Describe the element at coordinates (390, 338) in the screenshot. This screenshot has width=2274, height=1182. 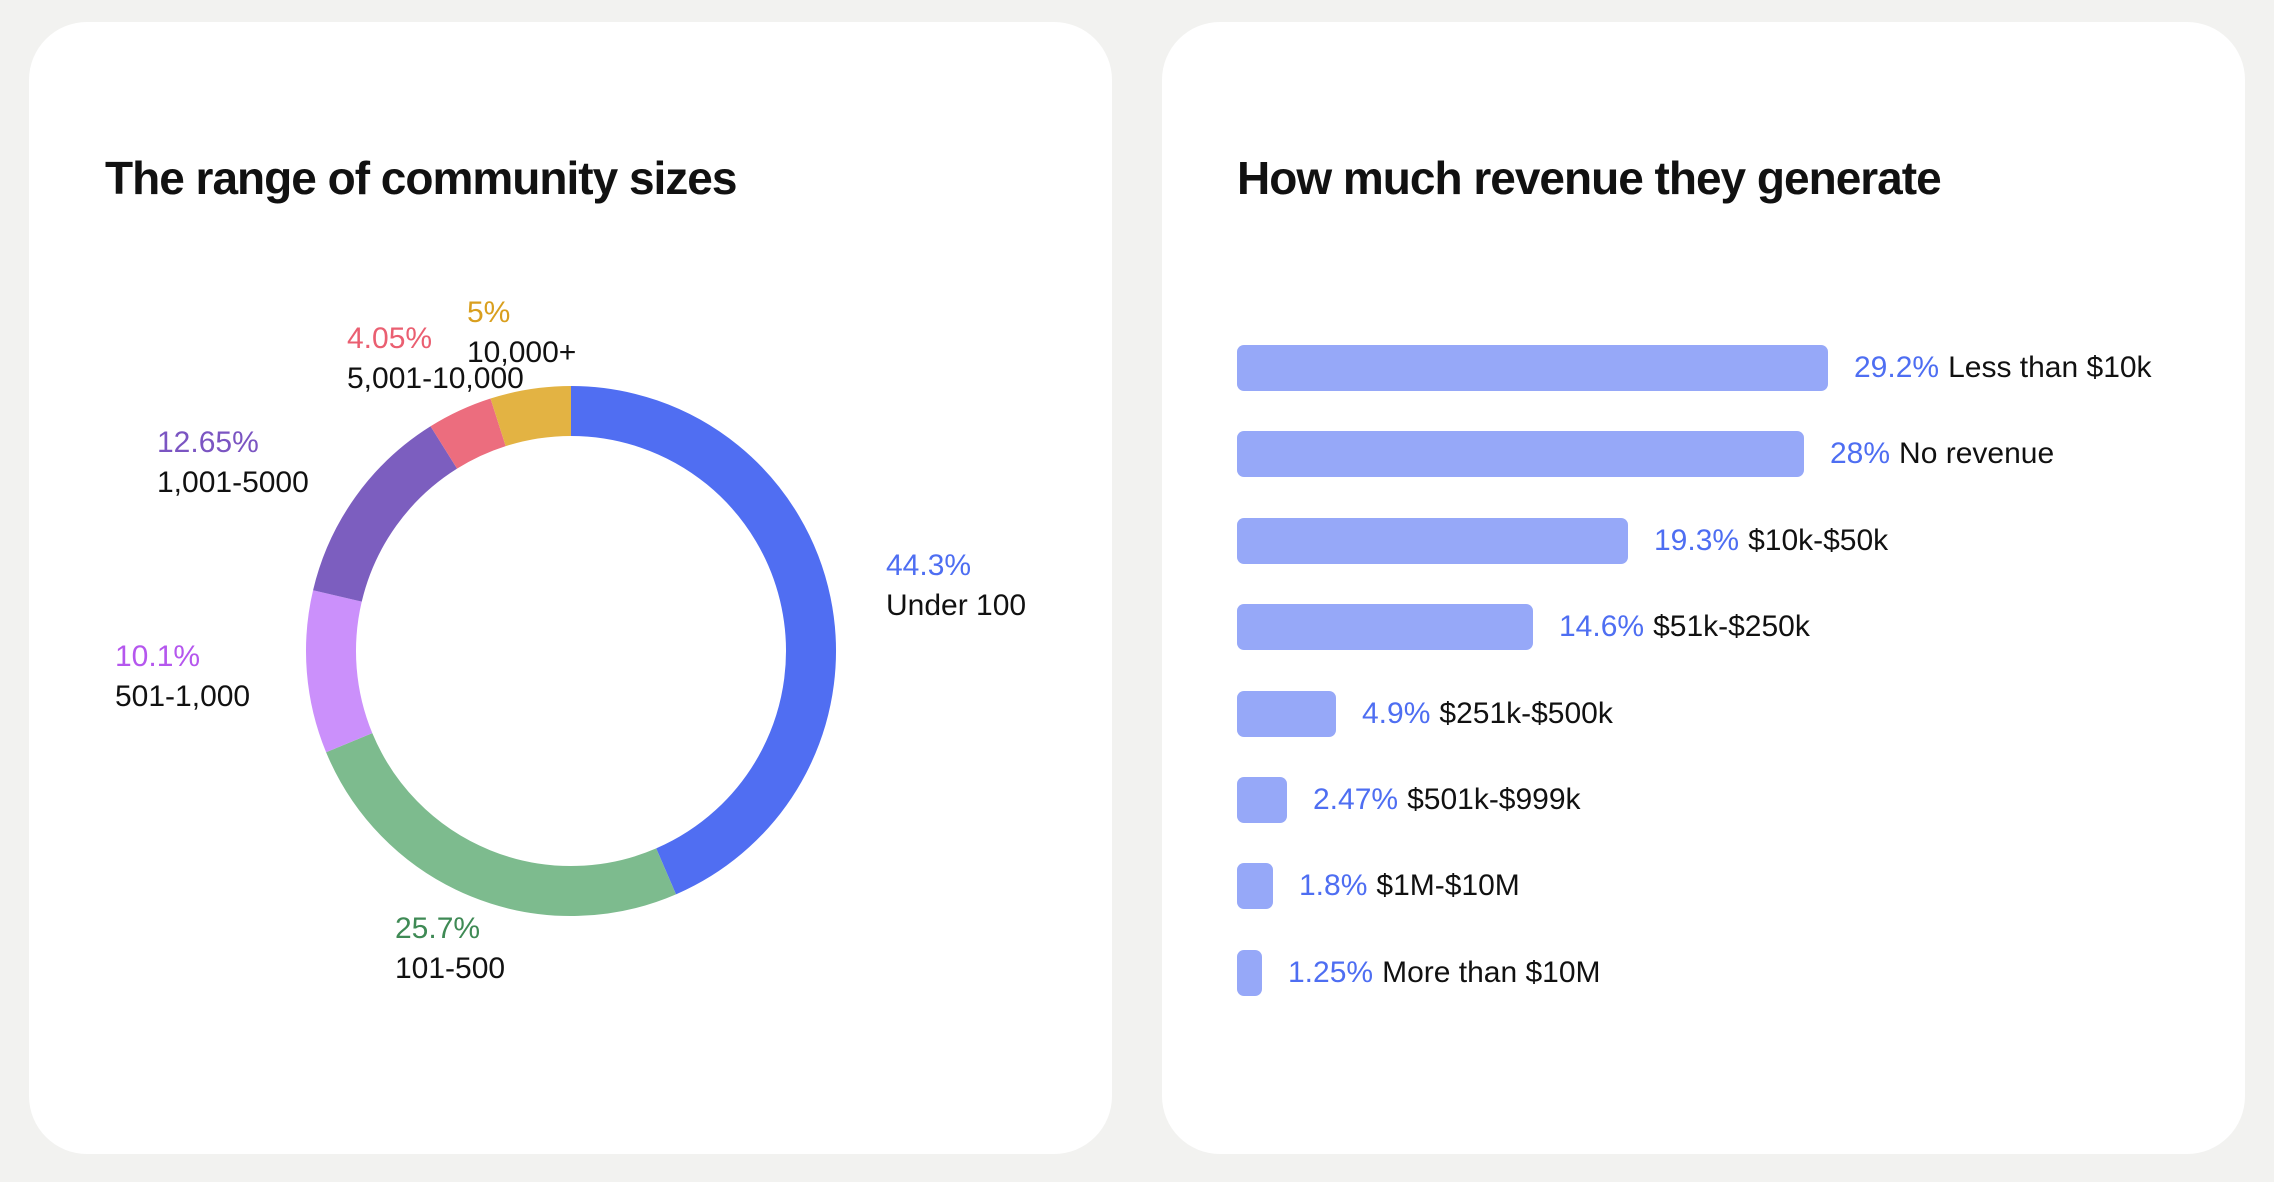
I see `donut-label-percent: 4.05%` at that location.